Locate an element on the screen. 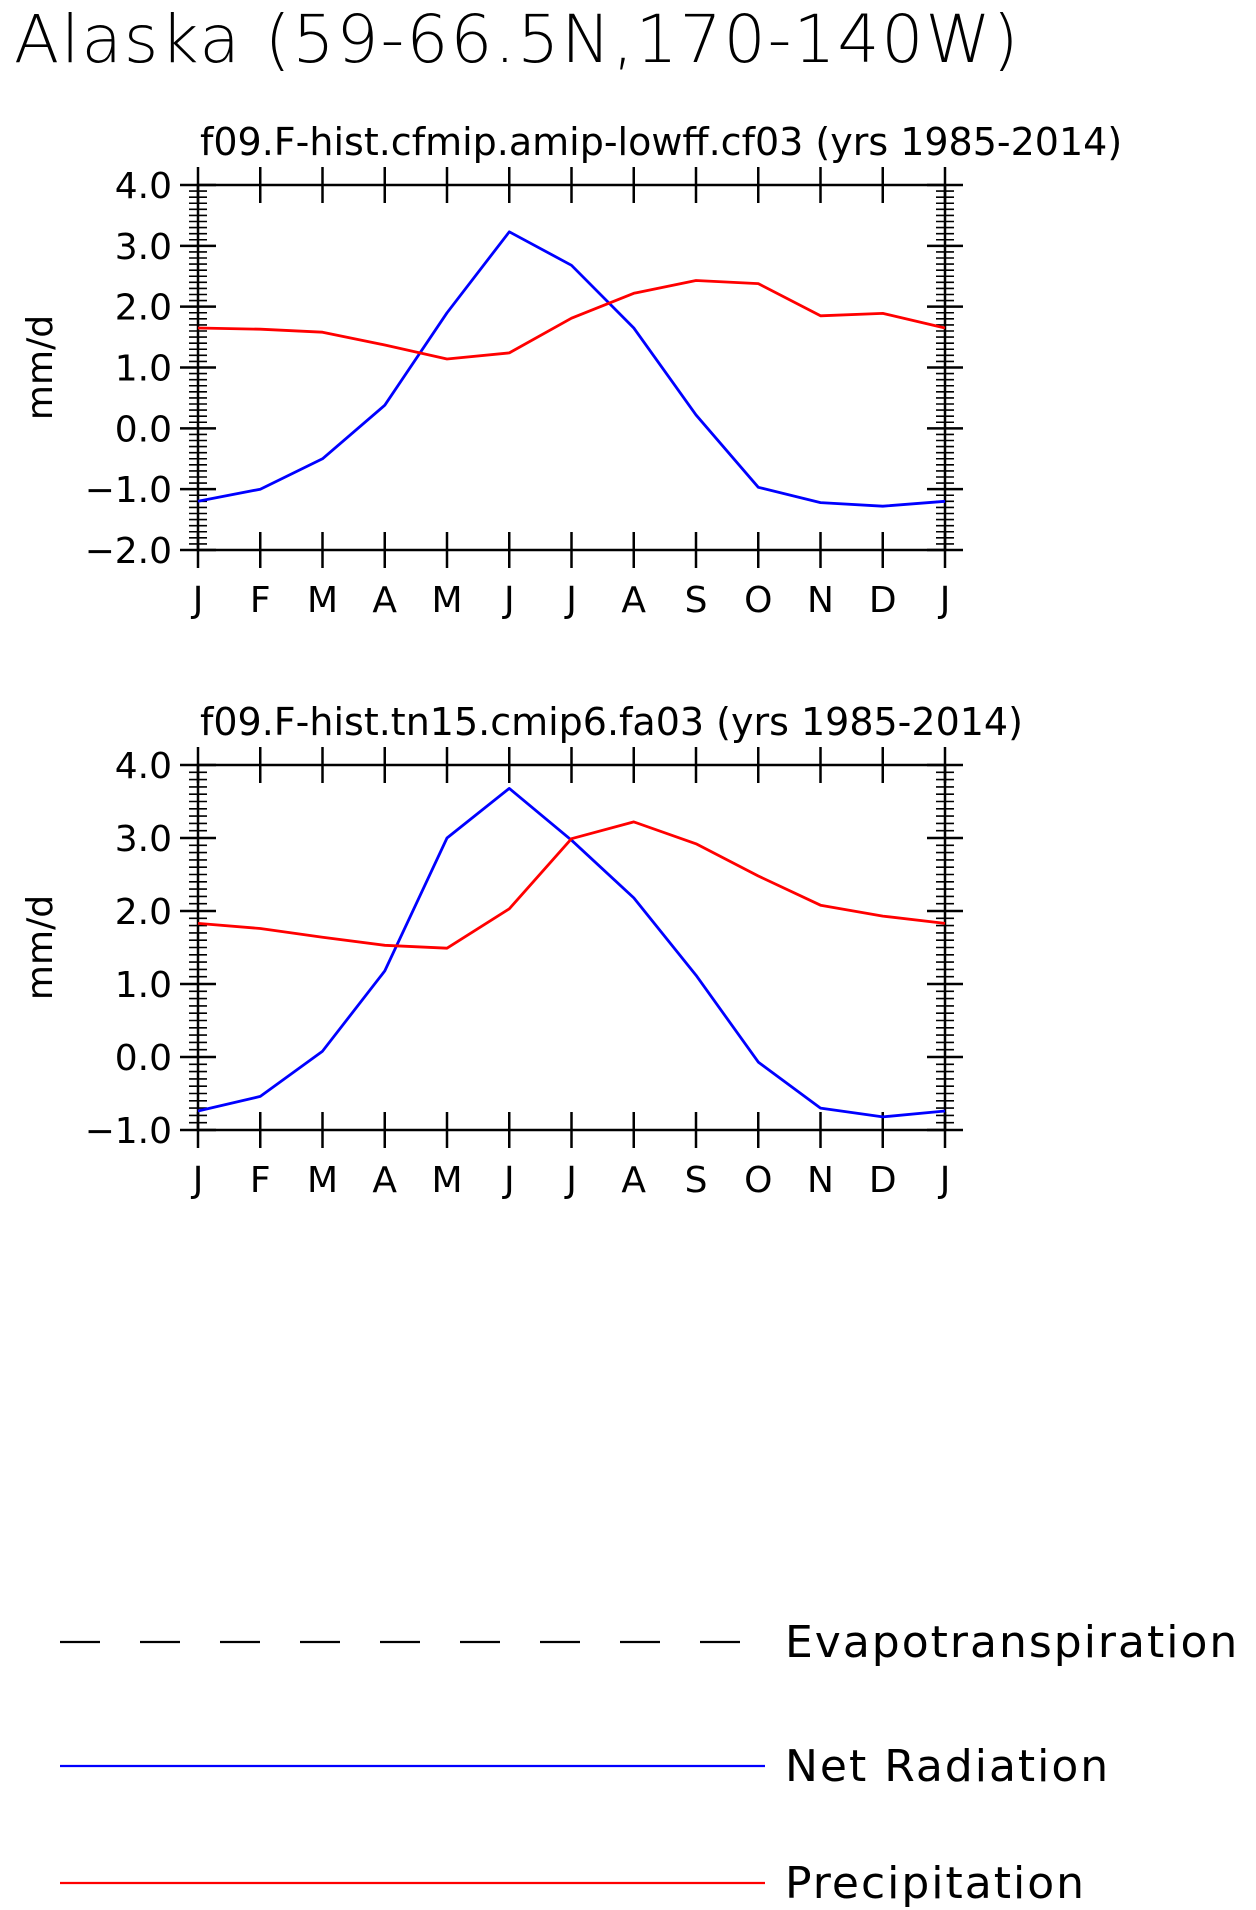  y-tick-label: −2.0 is located at coordinates (128, 551).